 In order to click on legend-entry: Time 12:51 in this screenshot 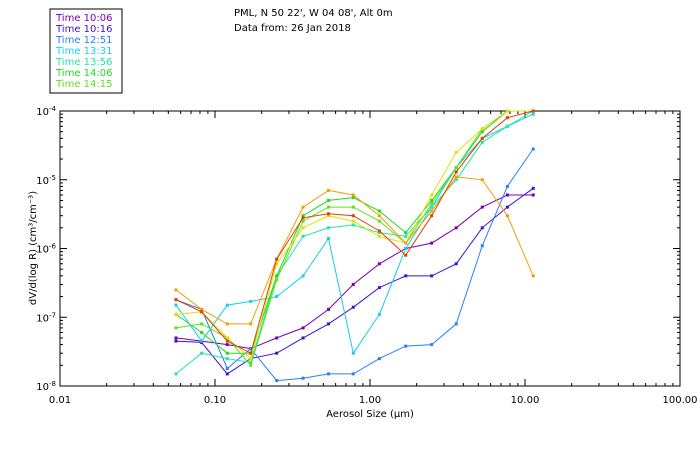, I will do `click(83, 40)`.